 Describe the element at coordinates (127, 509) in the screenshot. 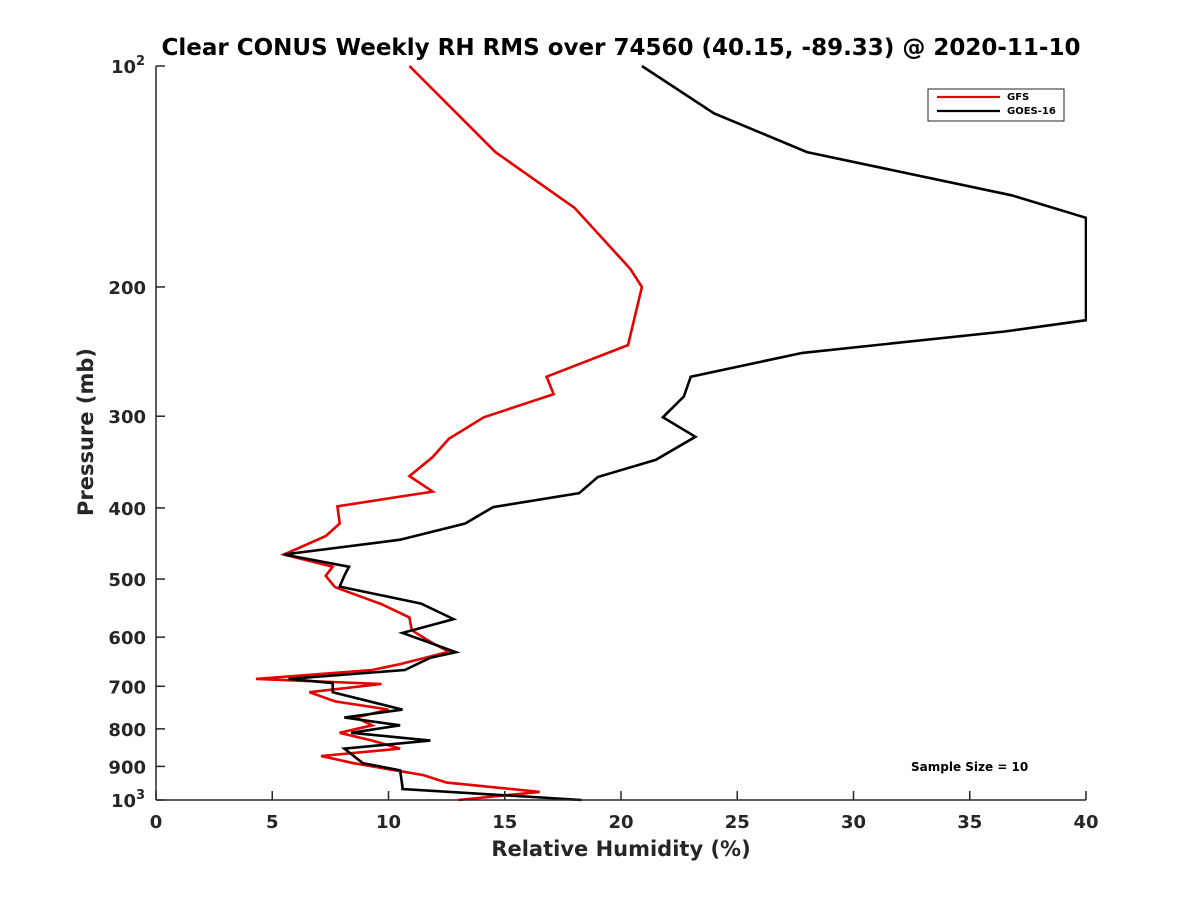

I see `y-tick-label: 400` at that location.